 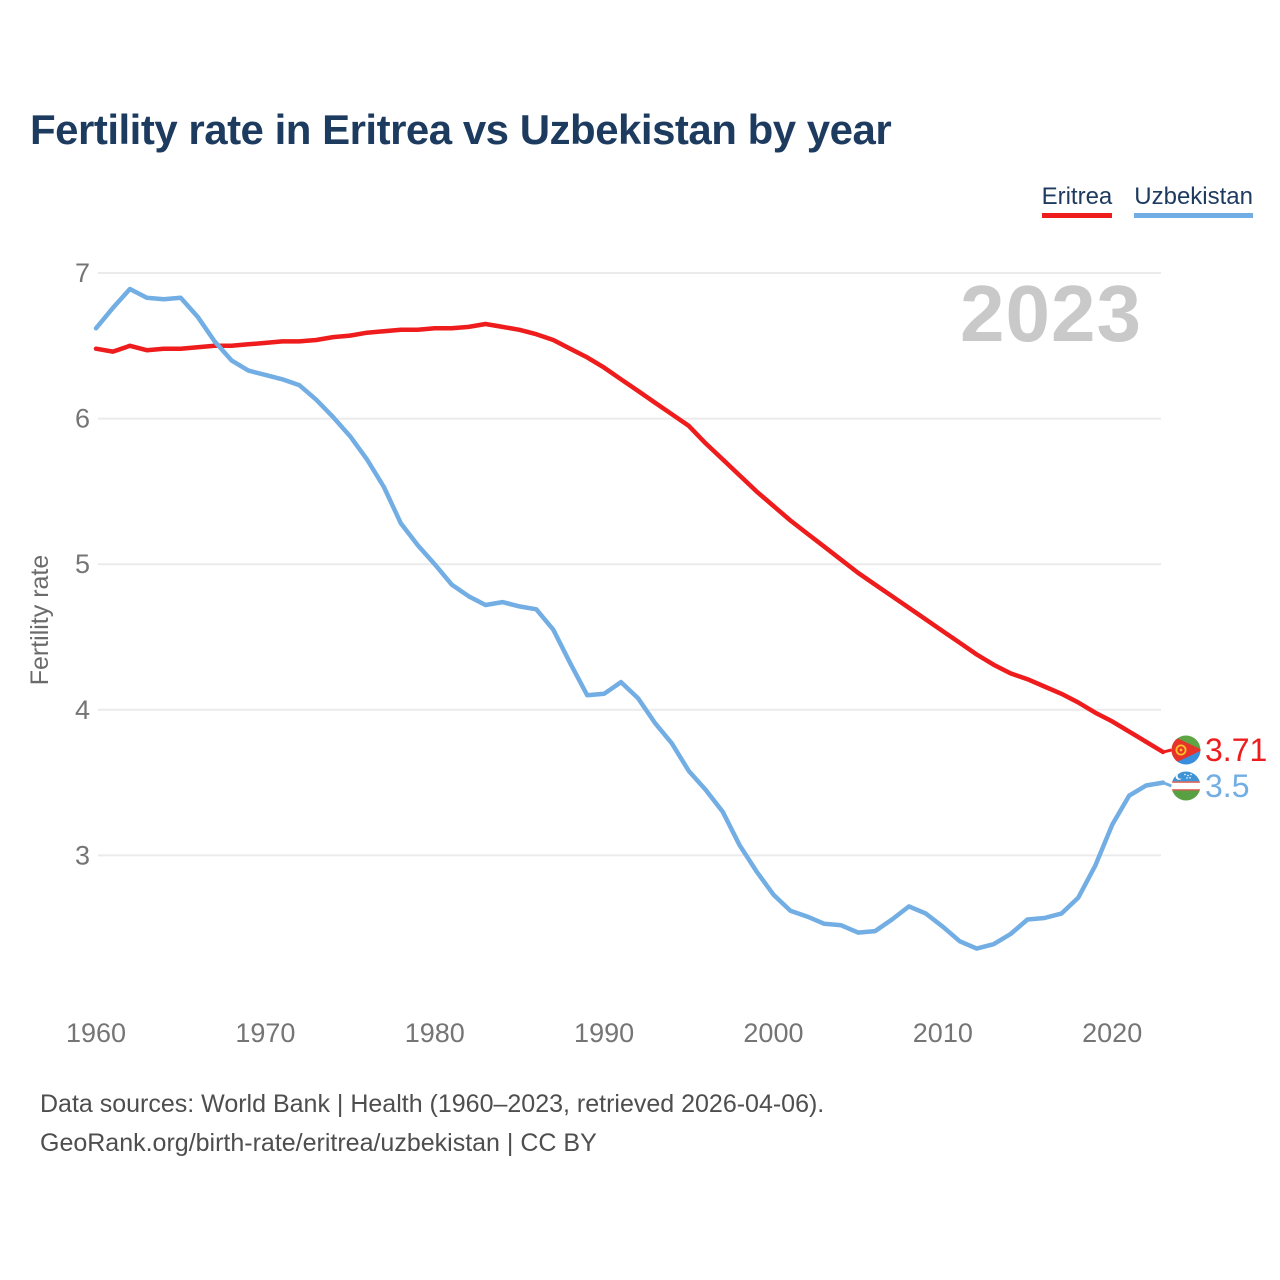 I want to click on eritrea-end-value: 3.71, so click(x=1236, y=750).